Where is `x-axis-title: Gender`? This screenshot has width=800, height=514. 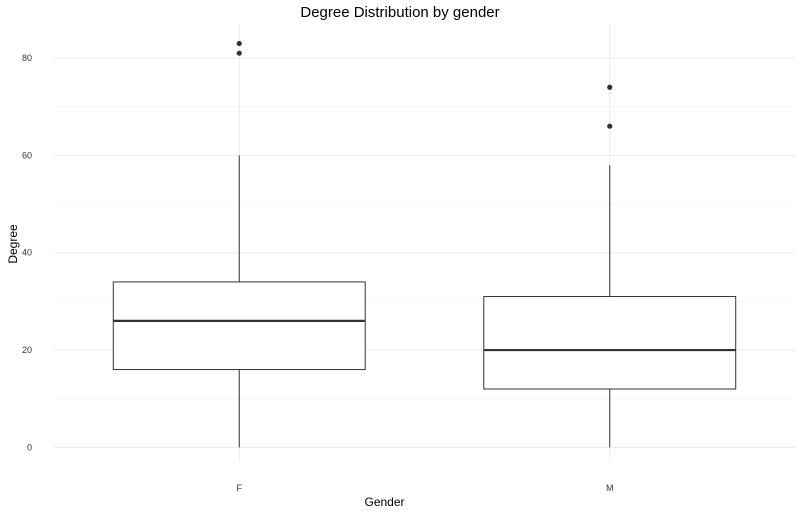 x-axis-title: Gender is located at coordinates (384, 502).